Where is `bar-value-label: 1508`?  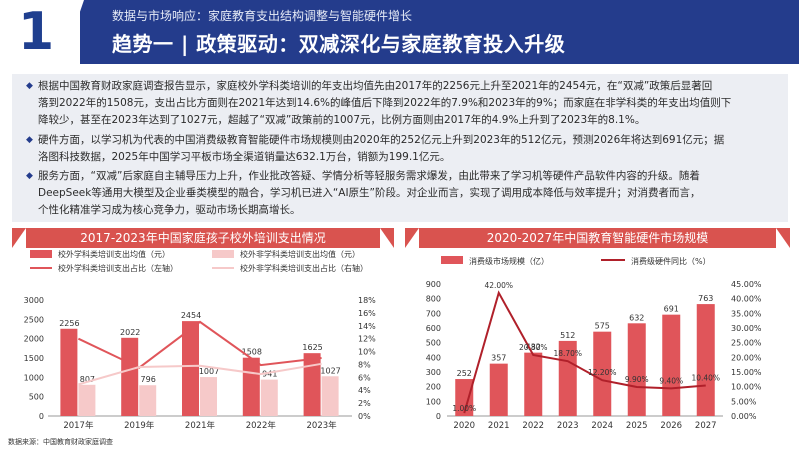 bar-value-label: 1508 is located at coordinates (252, 352).